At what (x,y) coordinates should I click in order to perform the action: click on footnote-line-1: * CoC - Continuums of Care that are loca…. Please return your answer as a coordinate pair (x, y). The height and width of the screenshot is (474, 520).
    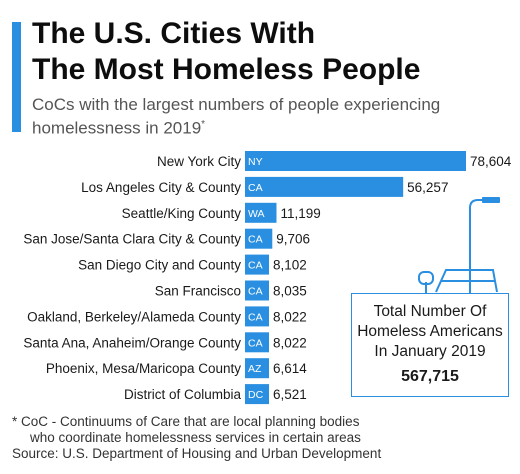
    Looking at the image, I should click on (186, 421).